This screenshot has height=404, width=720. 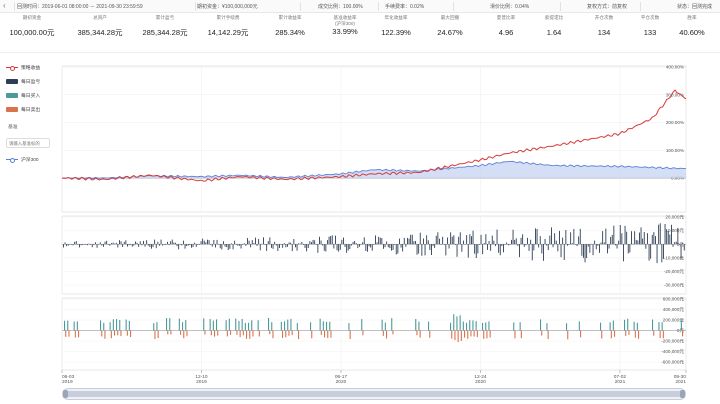 I want to click on slider-left-handle, so click(x=65, y=394).